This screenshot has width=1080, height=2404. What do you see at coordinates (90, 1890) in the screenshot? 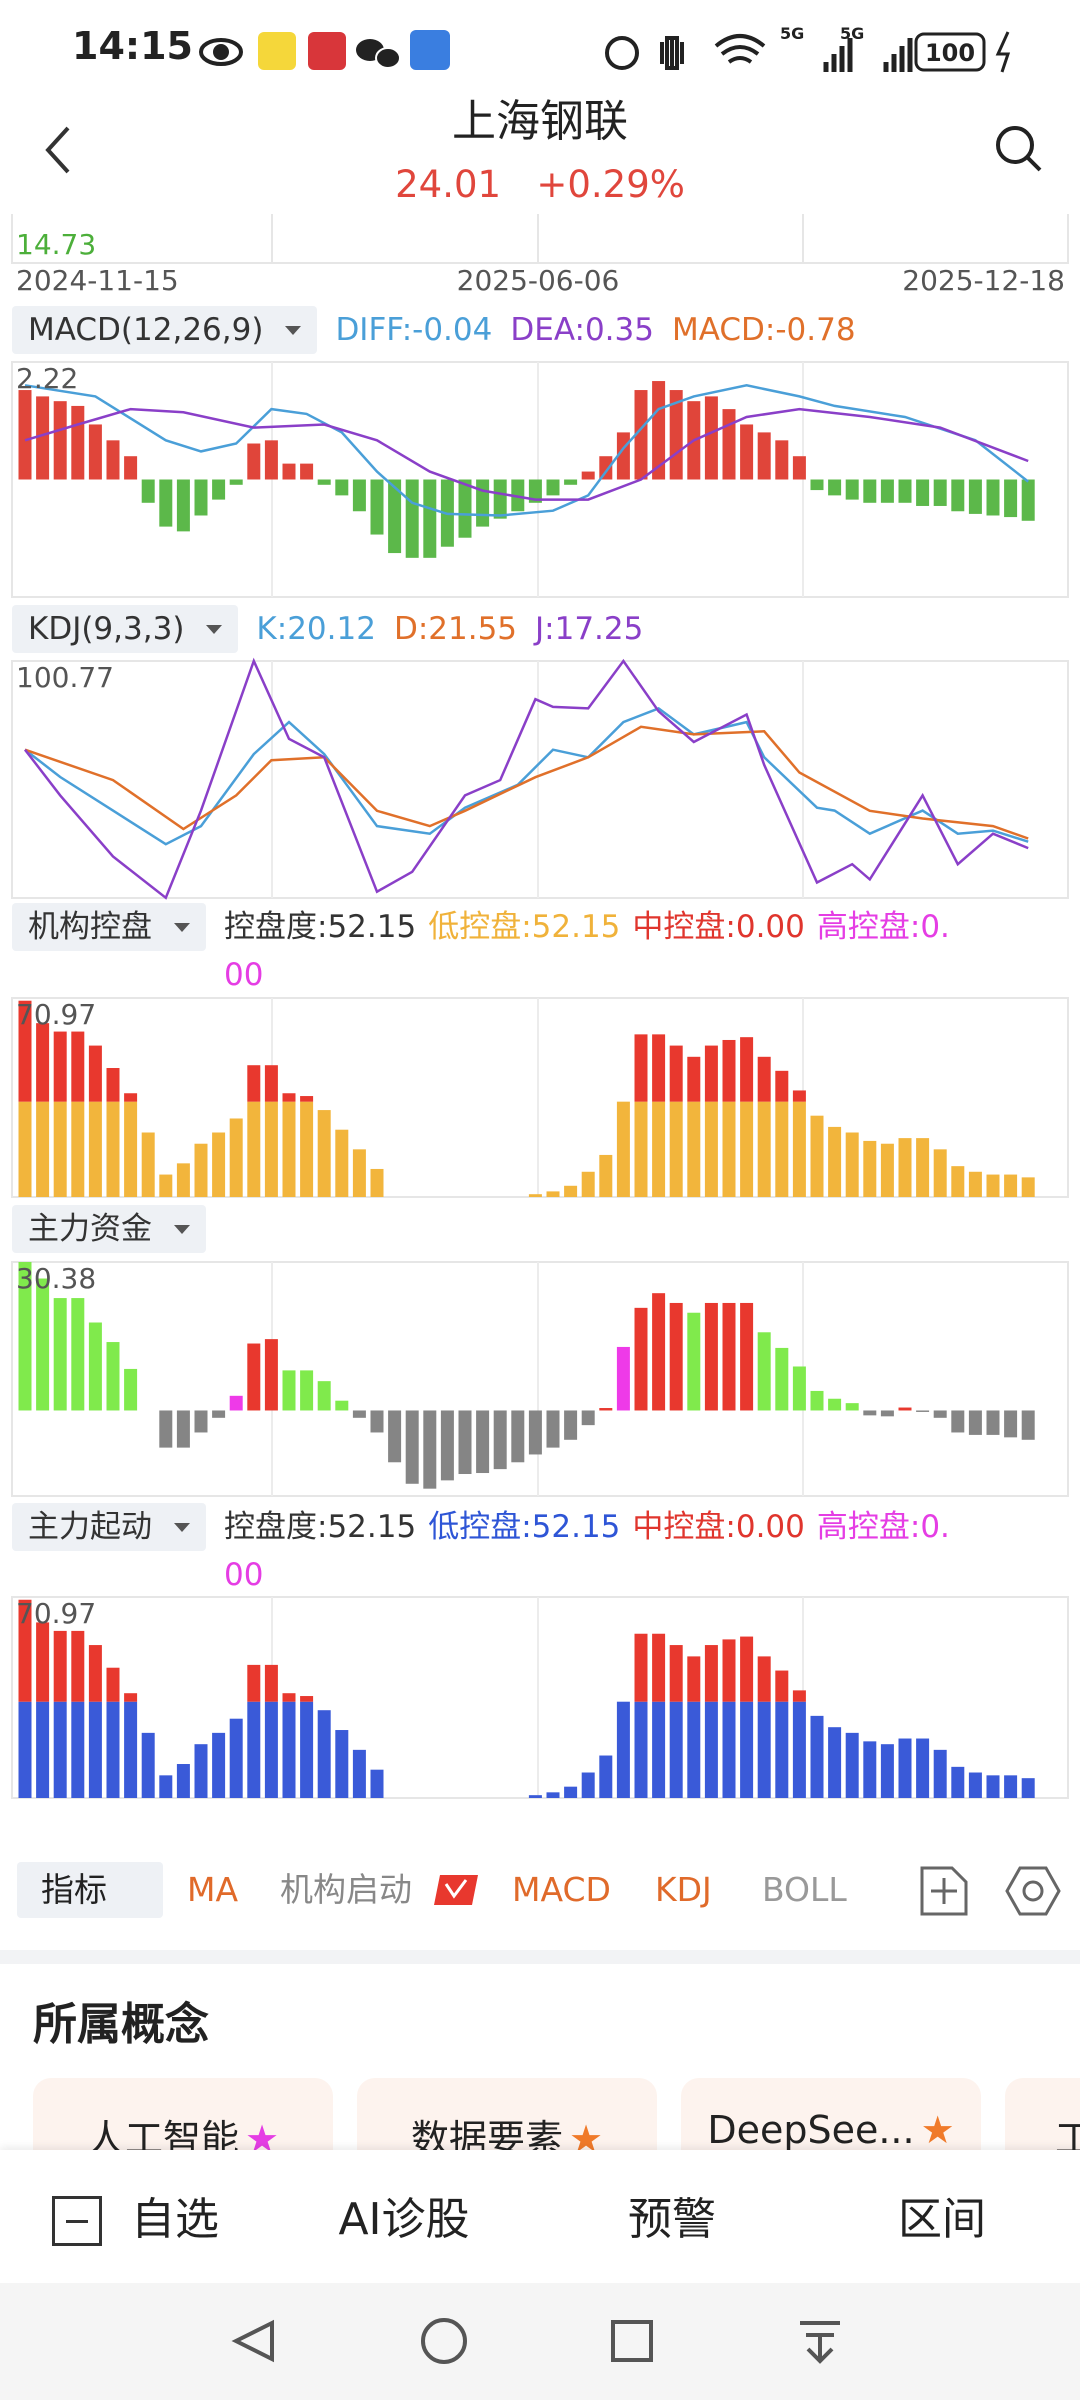
I see `tab-selector: 指标` at bounding box center [90, 1890].